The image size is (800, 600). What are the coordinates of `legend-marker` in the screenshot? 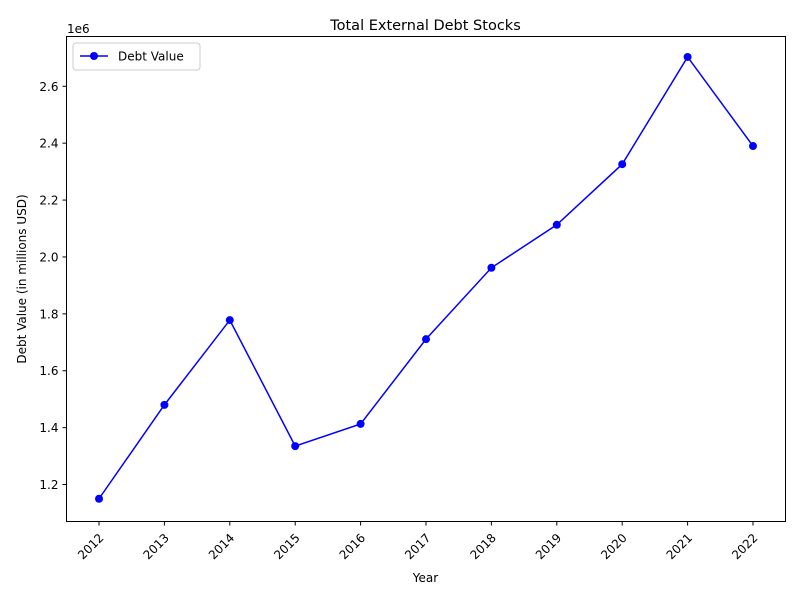 It's located at (94, 56).